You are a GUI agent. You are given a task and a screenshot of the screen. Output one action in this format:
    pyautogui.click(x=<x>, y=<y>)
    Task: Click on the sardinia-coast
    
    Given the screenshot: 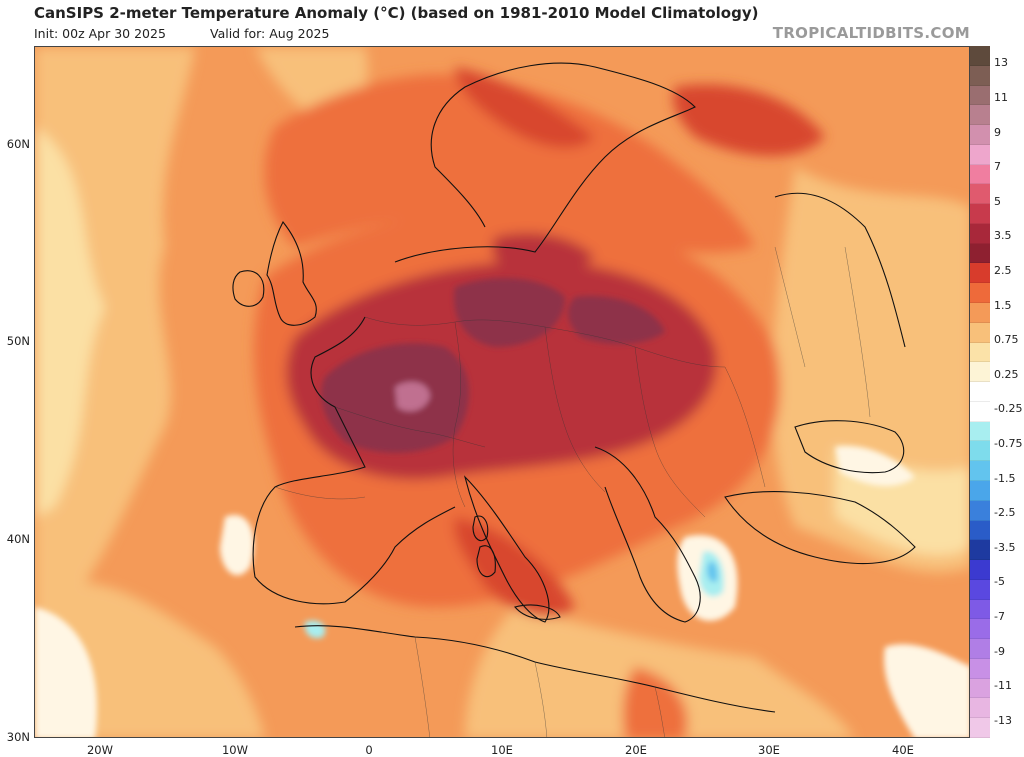 What is the action you would take?
    pyautogui.click(x=486, y=561)
    